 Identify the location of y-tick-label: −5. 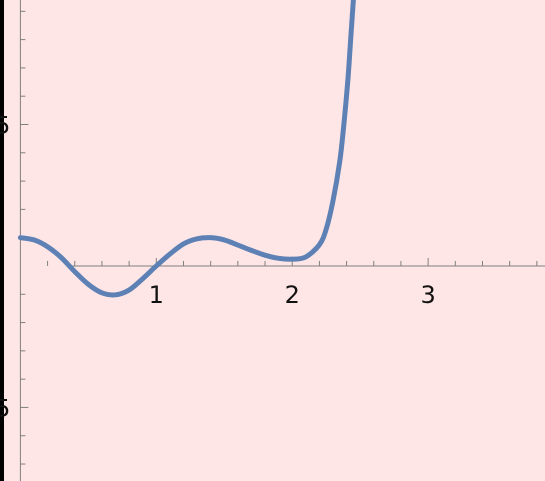
(5, 408).